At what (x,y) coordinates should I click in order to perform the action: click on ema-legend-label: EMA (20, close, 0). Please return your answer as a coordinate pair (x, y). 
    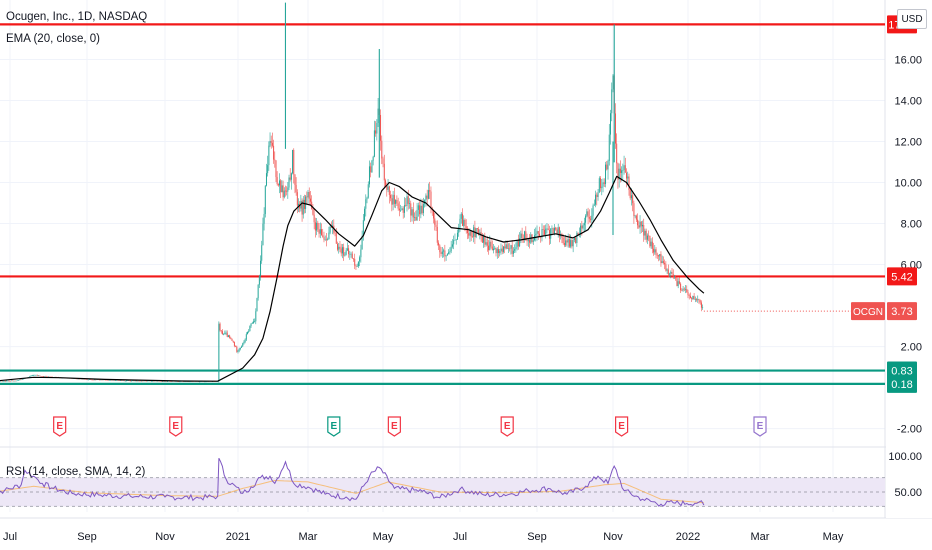
    Looking at the image, I should click on (53, 39).